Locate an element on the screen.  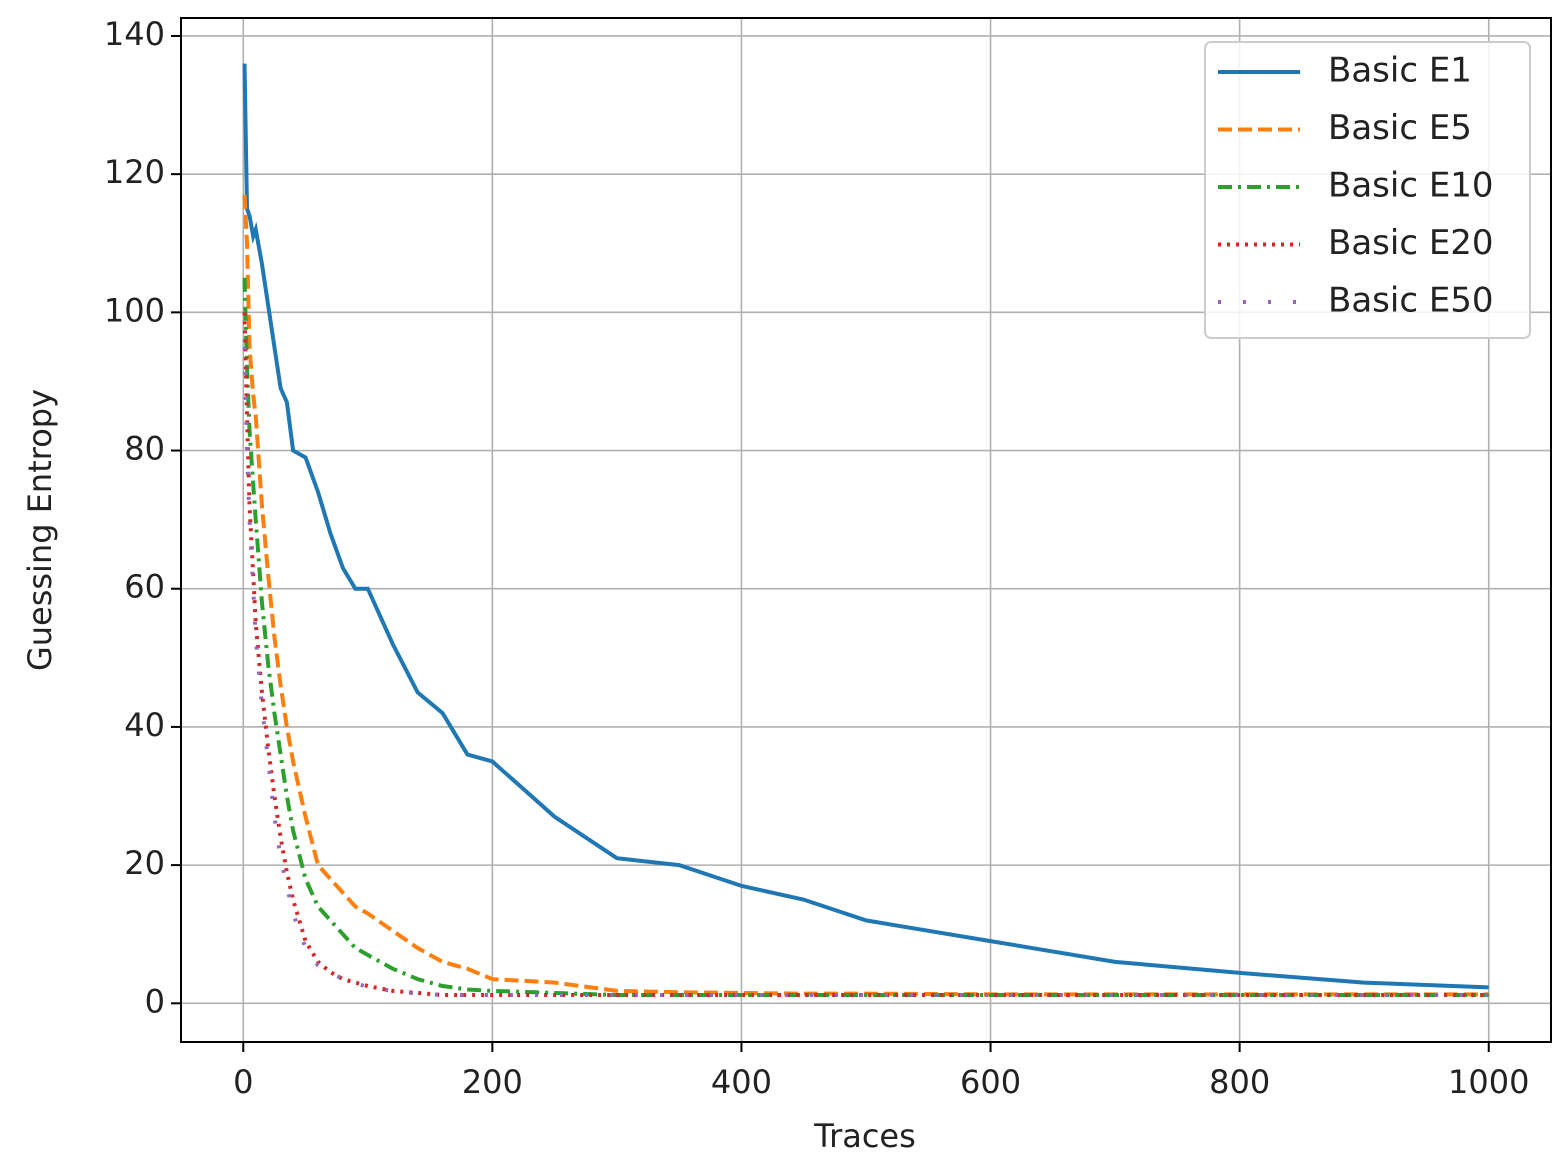
y-tick-label: 80 is located at coordinates (144, 449).